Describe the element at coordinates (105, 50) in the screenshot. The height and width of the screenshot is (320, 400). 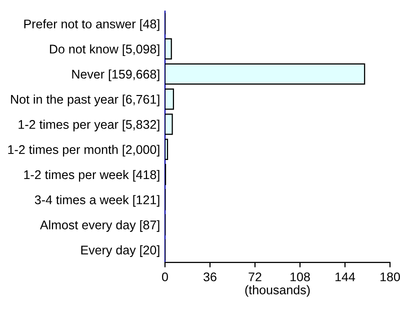
I see `y-tick-label: Do not know [5,098]` at that location.